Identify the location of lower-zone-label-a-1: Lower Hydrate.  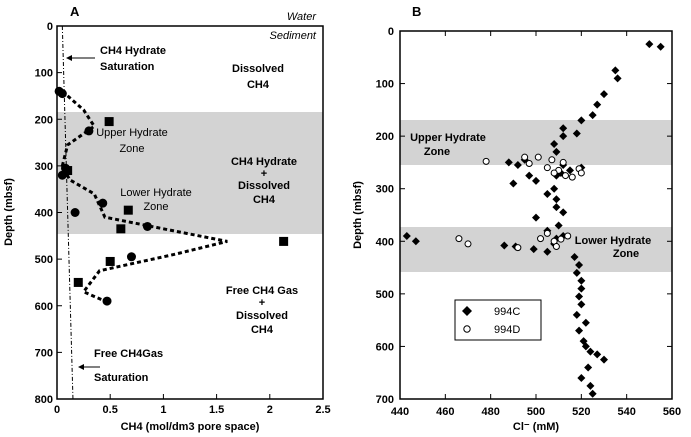
(156, 193).